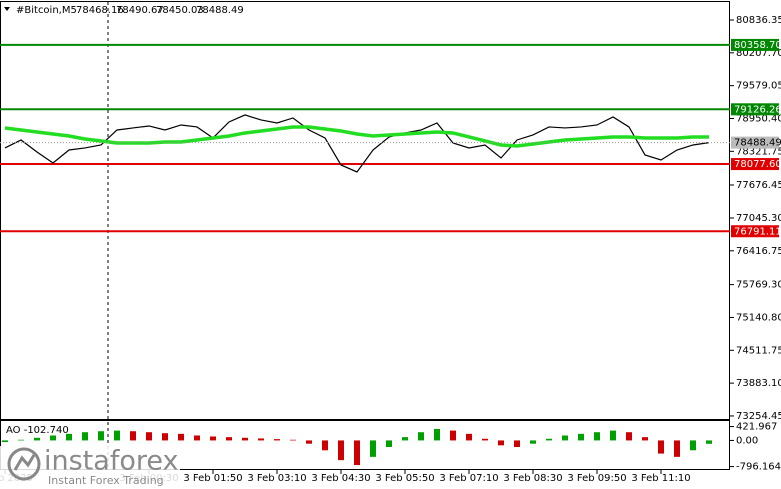  What do you see at coordinates (532, 478) in the screenshot?
I see `x-tick-label: 3 Feb 08:30` at bounding box center [532, 478].